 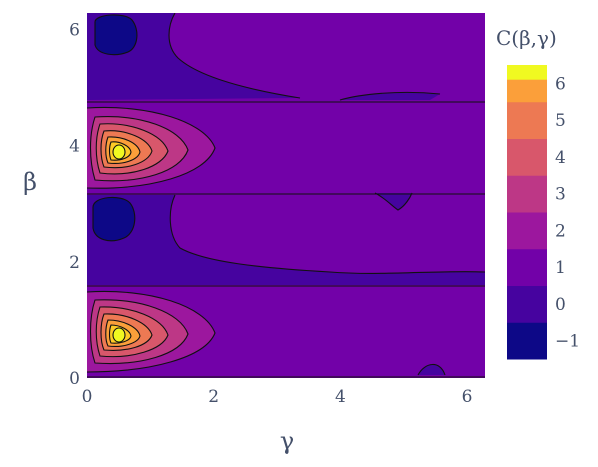 What do you see at coordinates (193, 56) in the screenshot?
I see `contour-fill-negative-upper` at bounding box center [193, 56].